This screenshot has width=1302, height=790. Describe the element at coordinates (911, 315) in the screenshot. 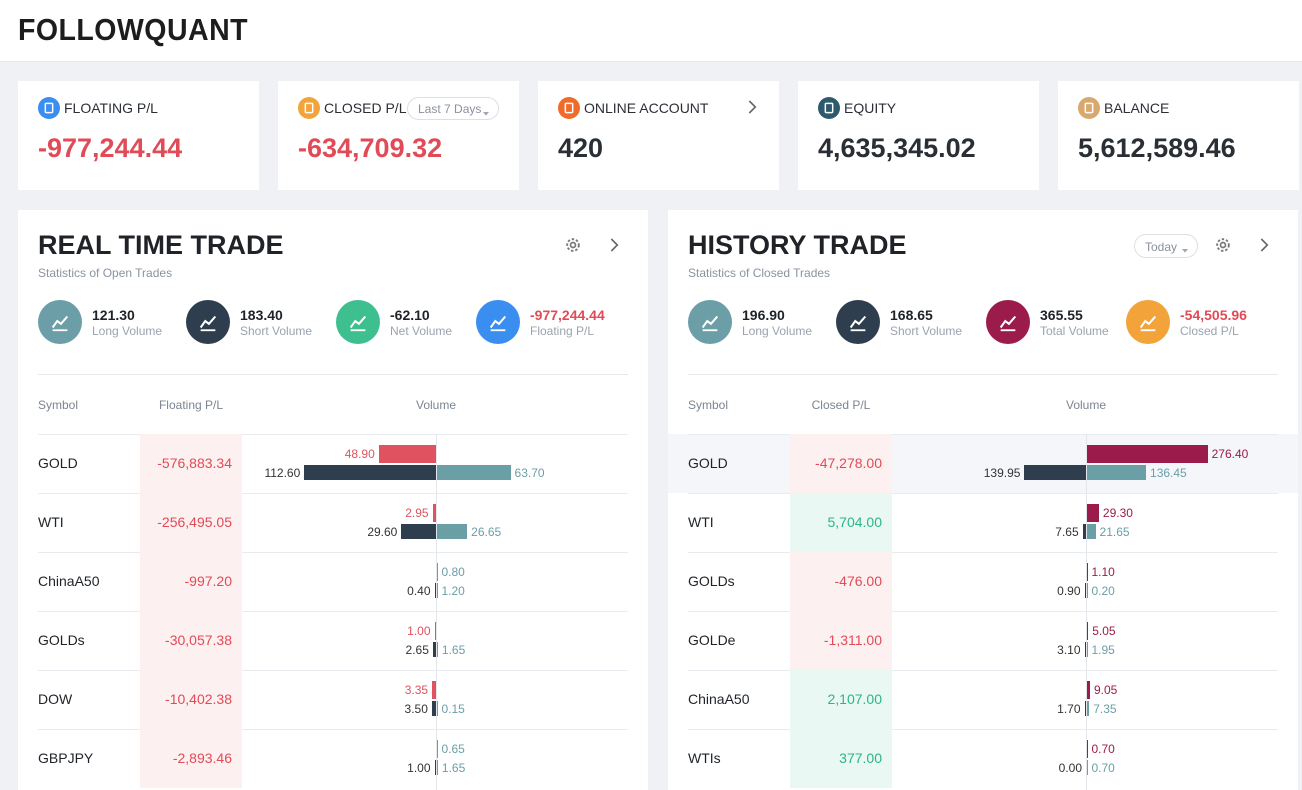

I see `stat-value: 168.65` at that location.